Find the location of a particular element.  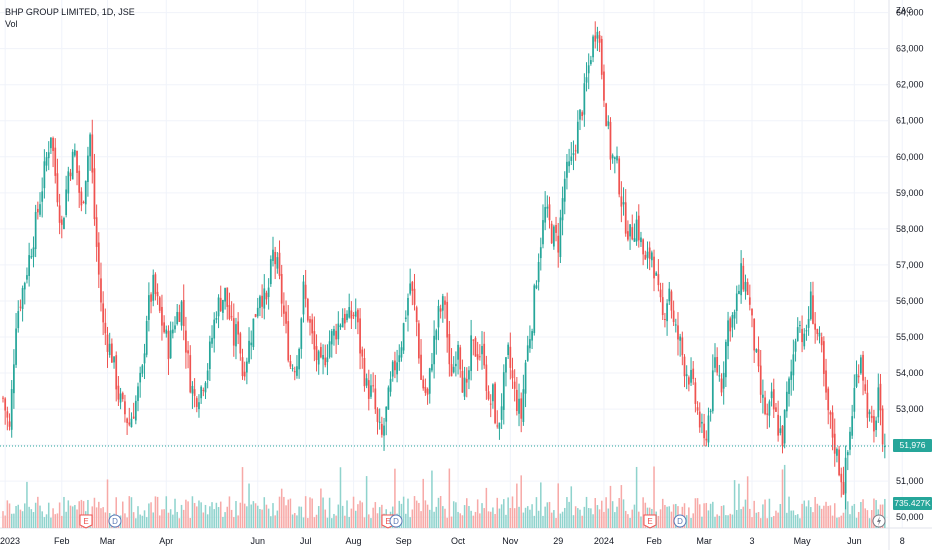

time-axis-tick-label: Feb is located at coordinates (62, 541).